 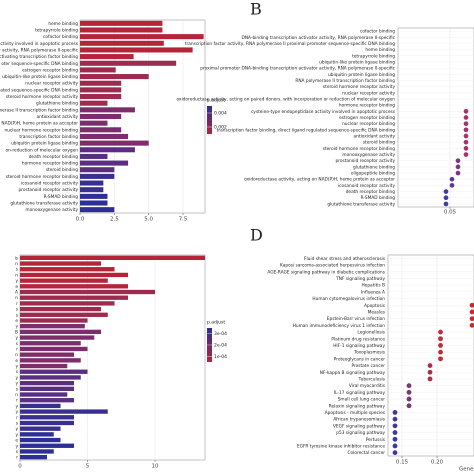 I want to click on y-tick-label: B, so click(x=16, y=332).